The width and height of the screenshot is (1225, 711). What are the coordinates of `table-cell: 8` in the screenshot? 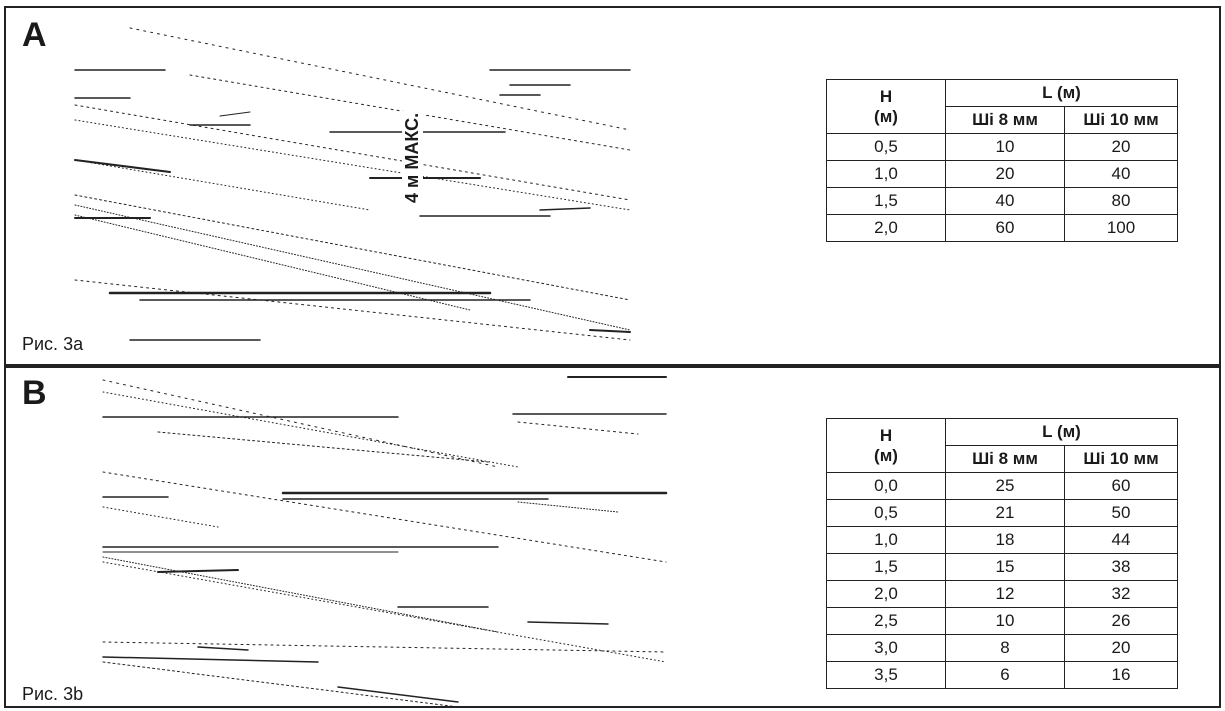 It's located at (1005, 648).